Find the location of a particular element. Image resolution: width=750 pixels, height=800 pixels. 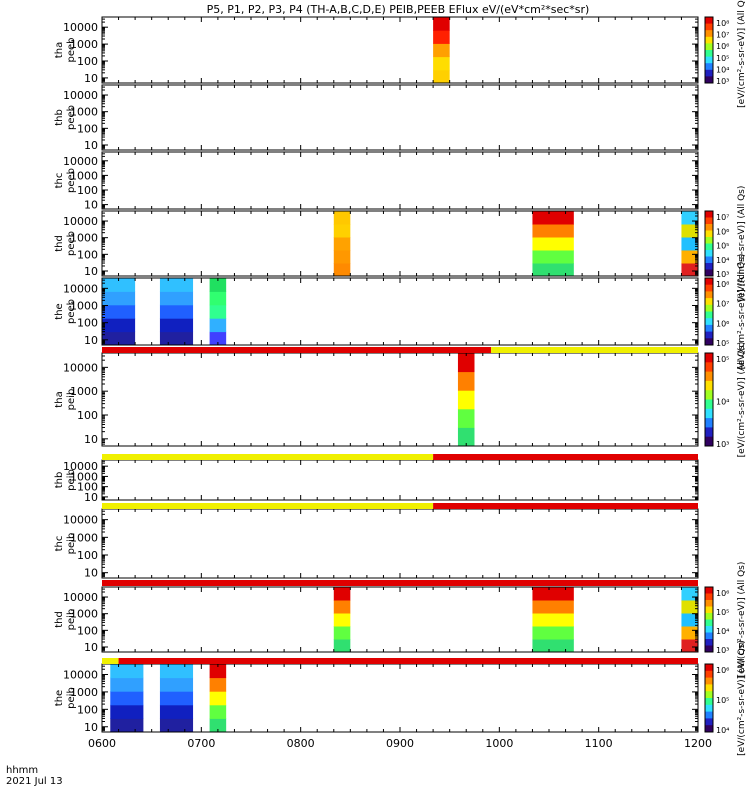

colorbar-tick-label: 10⁴ is located at coordinates (722, 402).